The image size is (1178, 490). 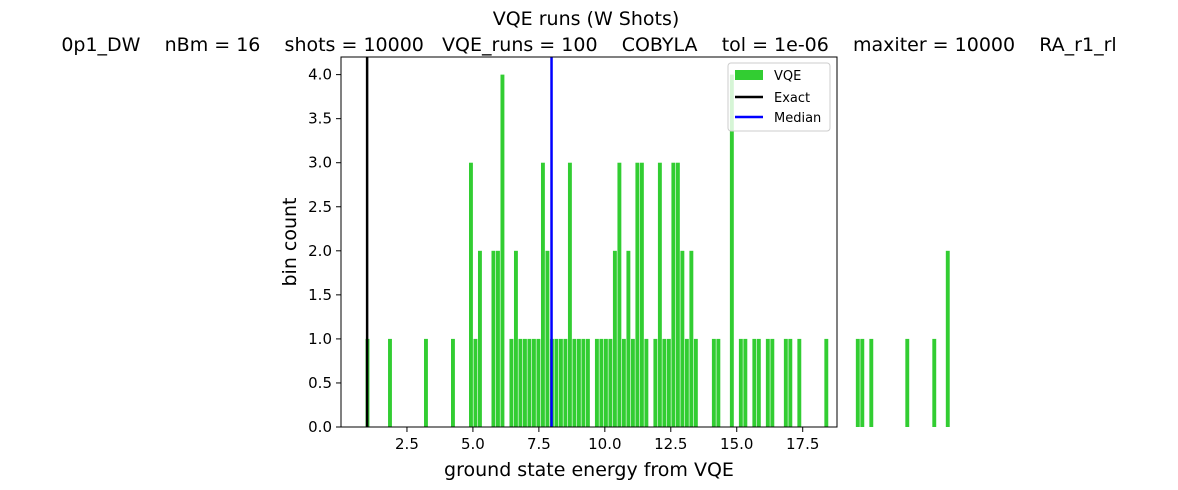 What do you see at coordinates (320, 75) in the screenshot?
I see `y-tick-label: 4.0` at bounding box center [320, 75].